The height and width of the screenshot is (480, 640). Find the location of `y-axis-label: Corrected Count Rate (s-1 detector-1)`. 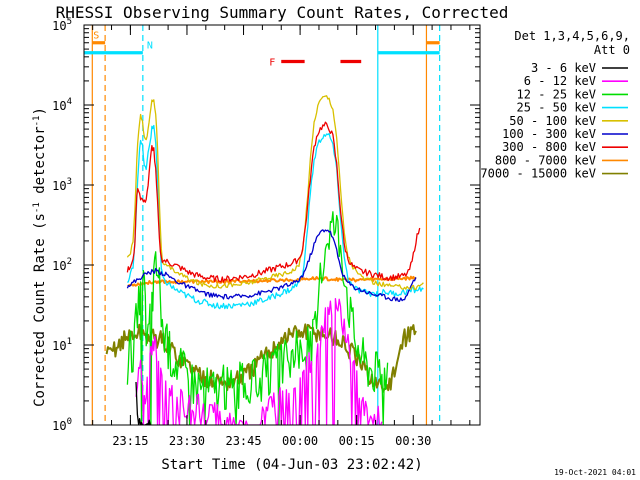

y-axis-label: Corrected Count Rate (s-1 detector-1) is located at coordinates (40, 257).